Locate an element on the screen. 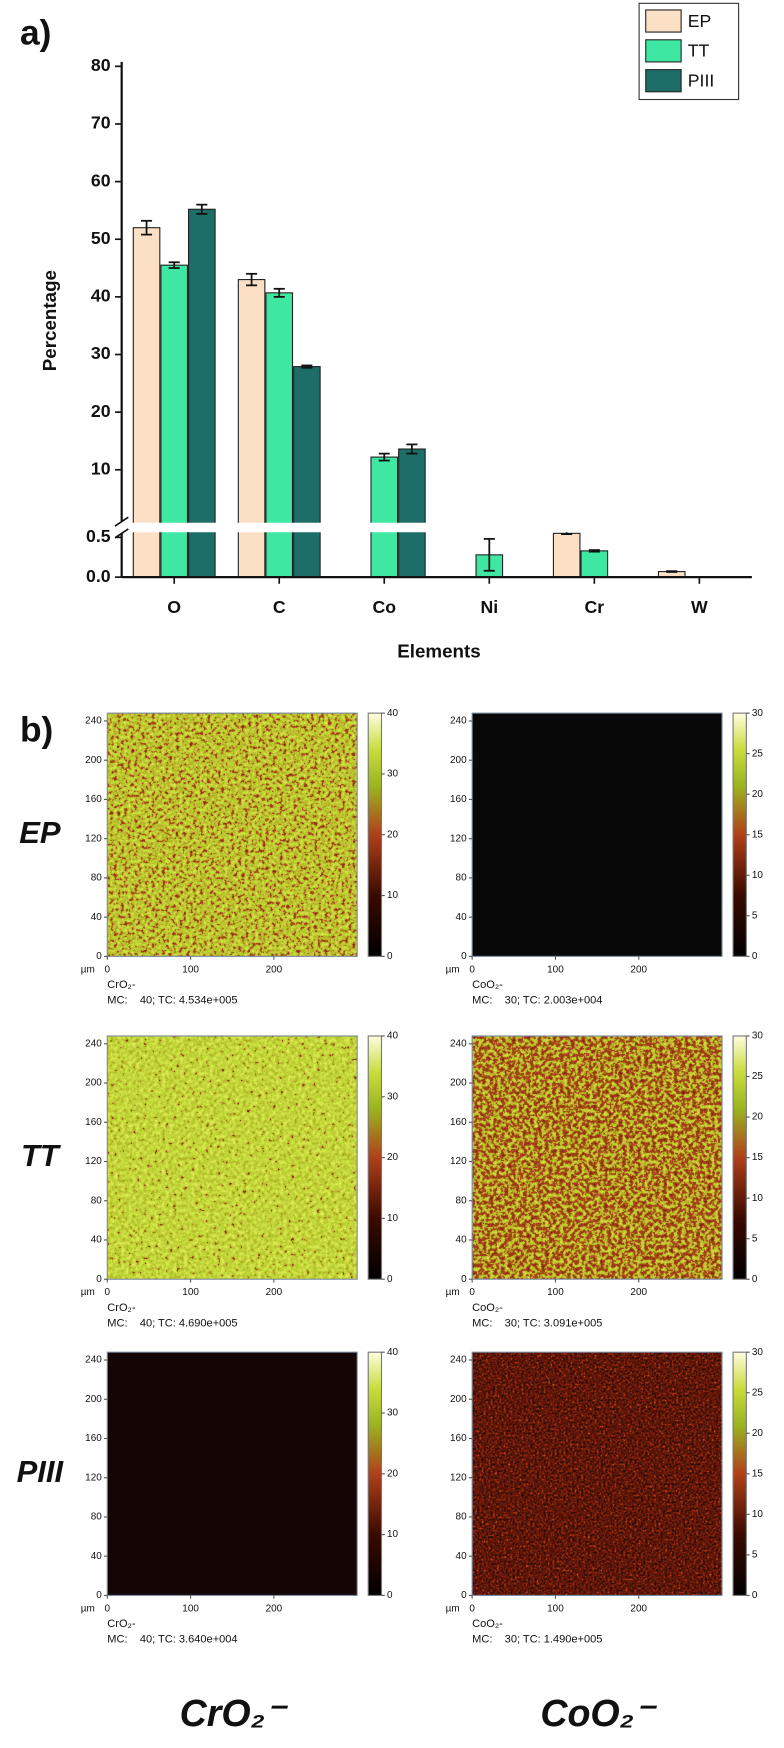 The image size is (784, 1748). map-info: MC: 40; TC: 3.640e+004 is located at coordinates (172, 1640).